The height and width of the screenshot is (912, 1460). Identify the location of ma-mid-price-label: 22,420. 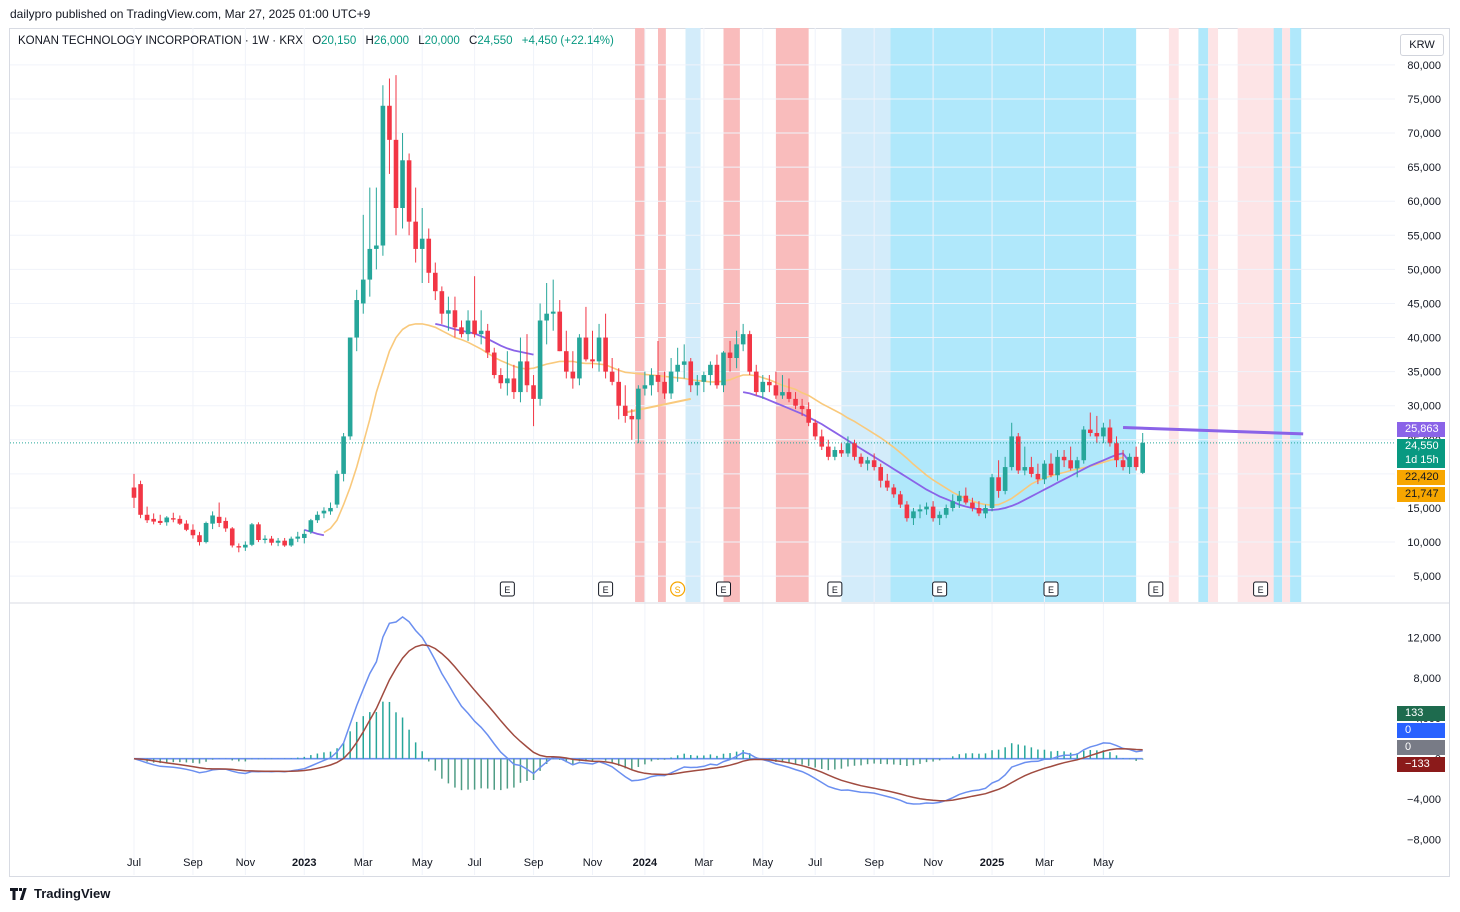
(1421, 477).